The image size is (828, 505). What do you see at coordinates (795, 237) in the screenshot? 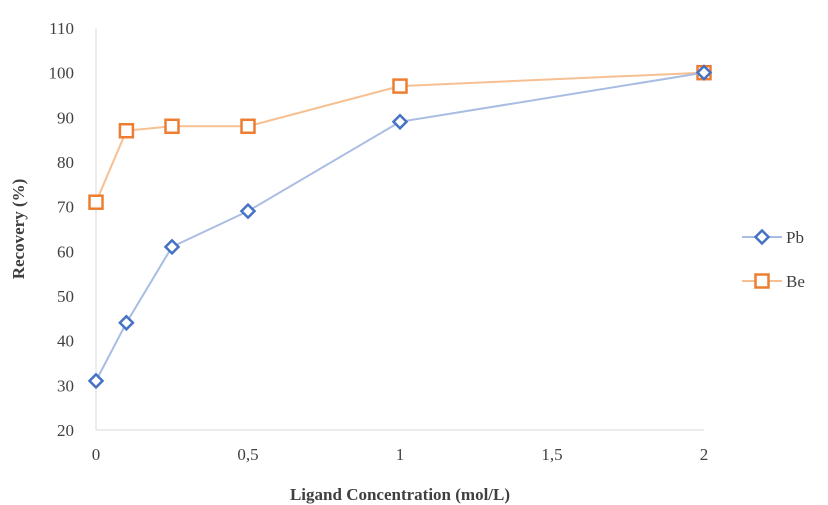
I see `legend-label: Pb` at bounding box center [795, 237].